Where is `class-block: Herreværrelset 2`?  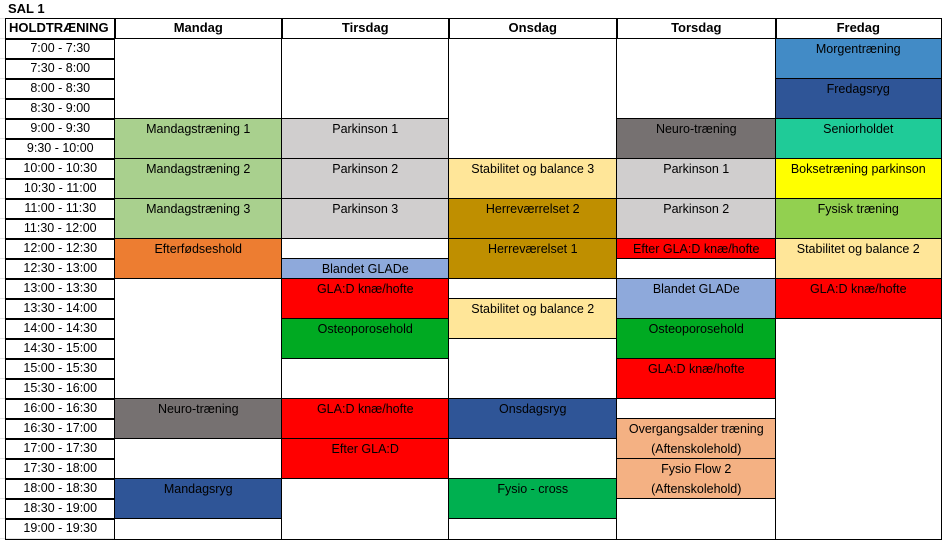 class-block: Herreværrelset 2 is located at coordinates (533, 219).